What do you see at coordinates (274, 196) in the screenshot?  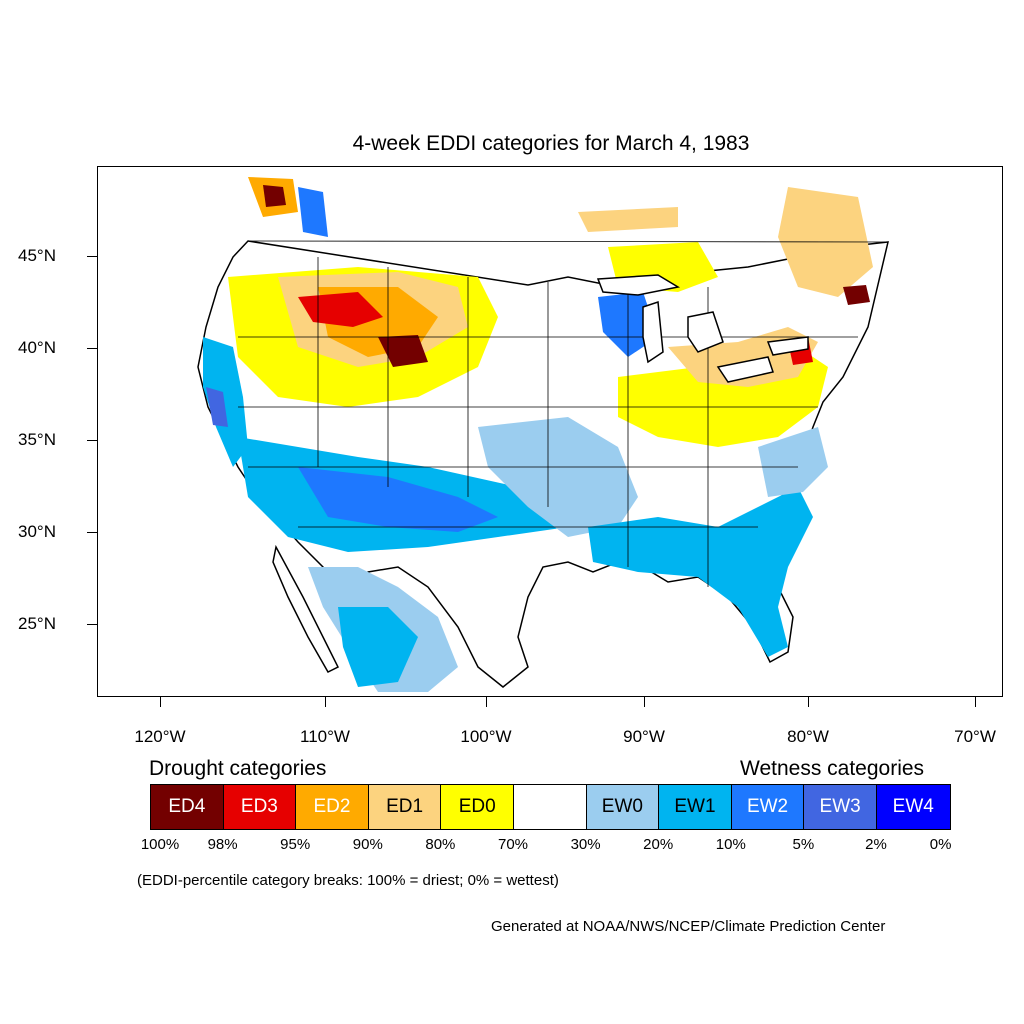 I see `region-bc-ed4` at bounding box center [274, 196].